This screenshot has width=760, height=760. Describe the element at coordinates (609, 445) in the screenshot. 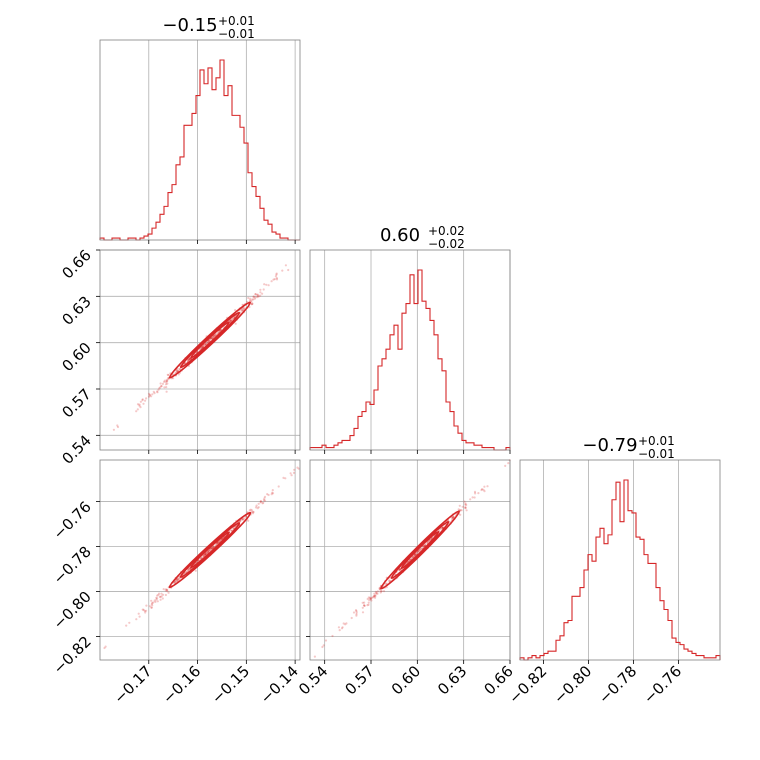

I see `title-value: −0.79` at that location.